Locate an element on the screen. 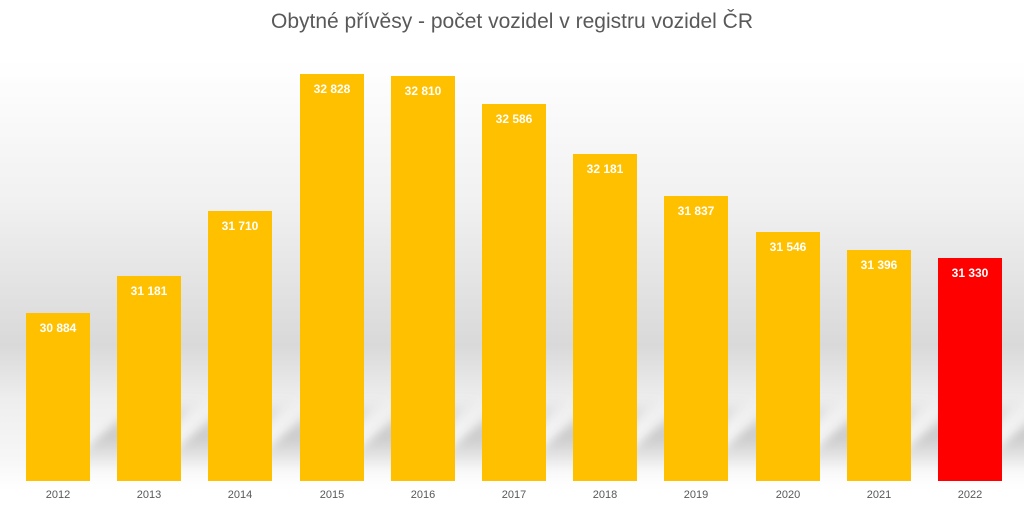 This screenshot has height=507, width=1024. bar-2019: 31 837 is located at coordinates (696, 338).